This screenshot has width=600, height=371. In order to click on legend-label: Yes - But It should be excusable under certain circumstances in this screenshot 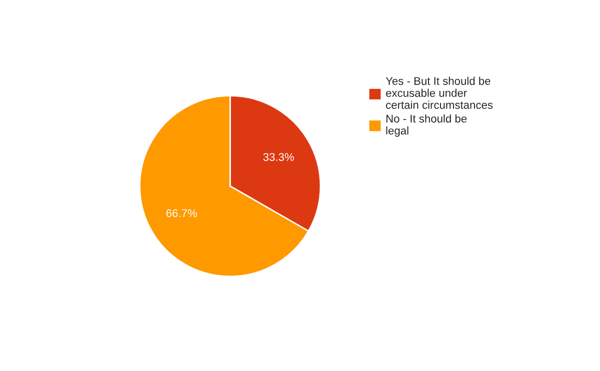, I will do `click(439, 92)`.